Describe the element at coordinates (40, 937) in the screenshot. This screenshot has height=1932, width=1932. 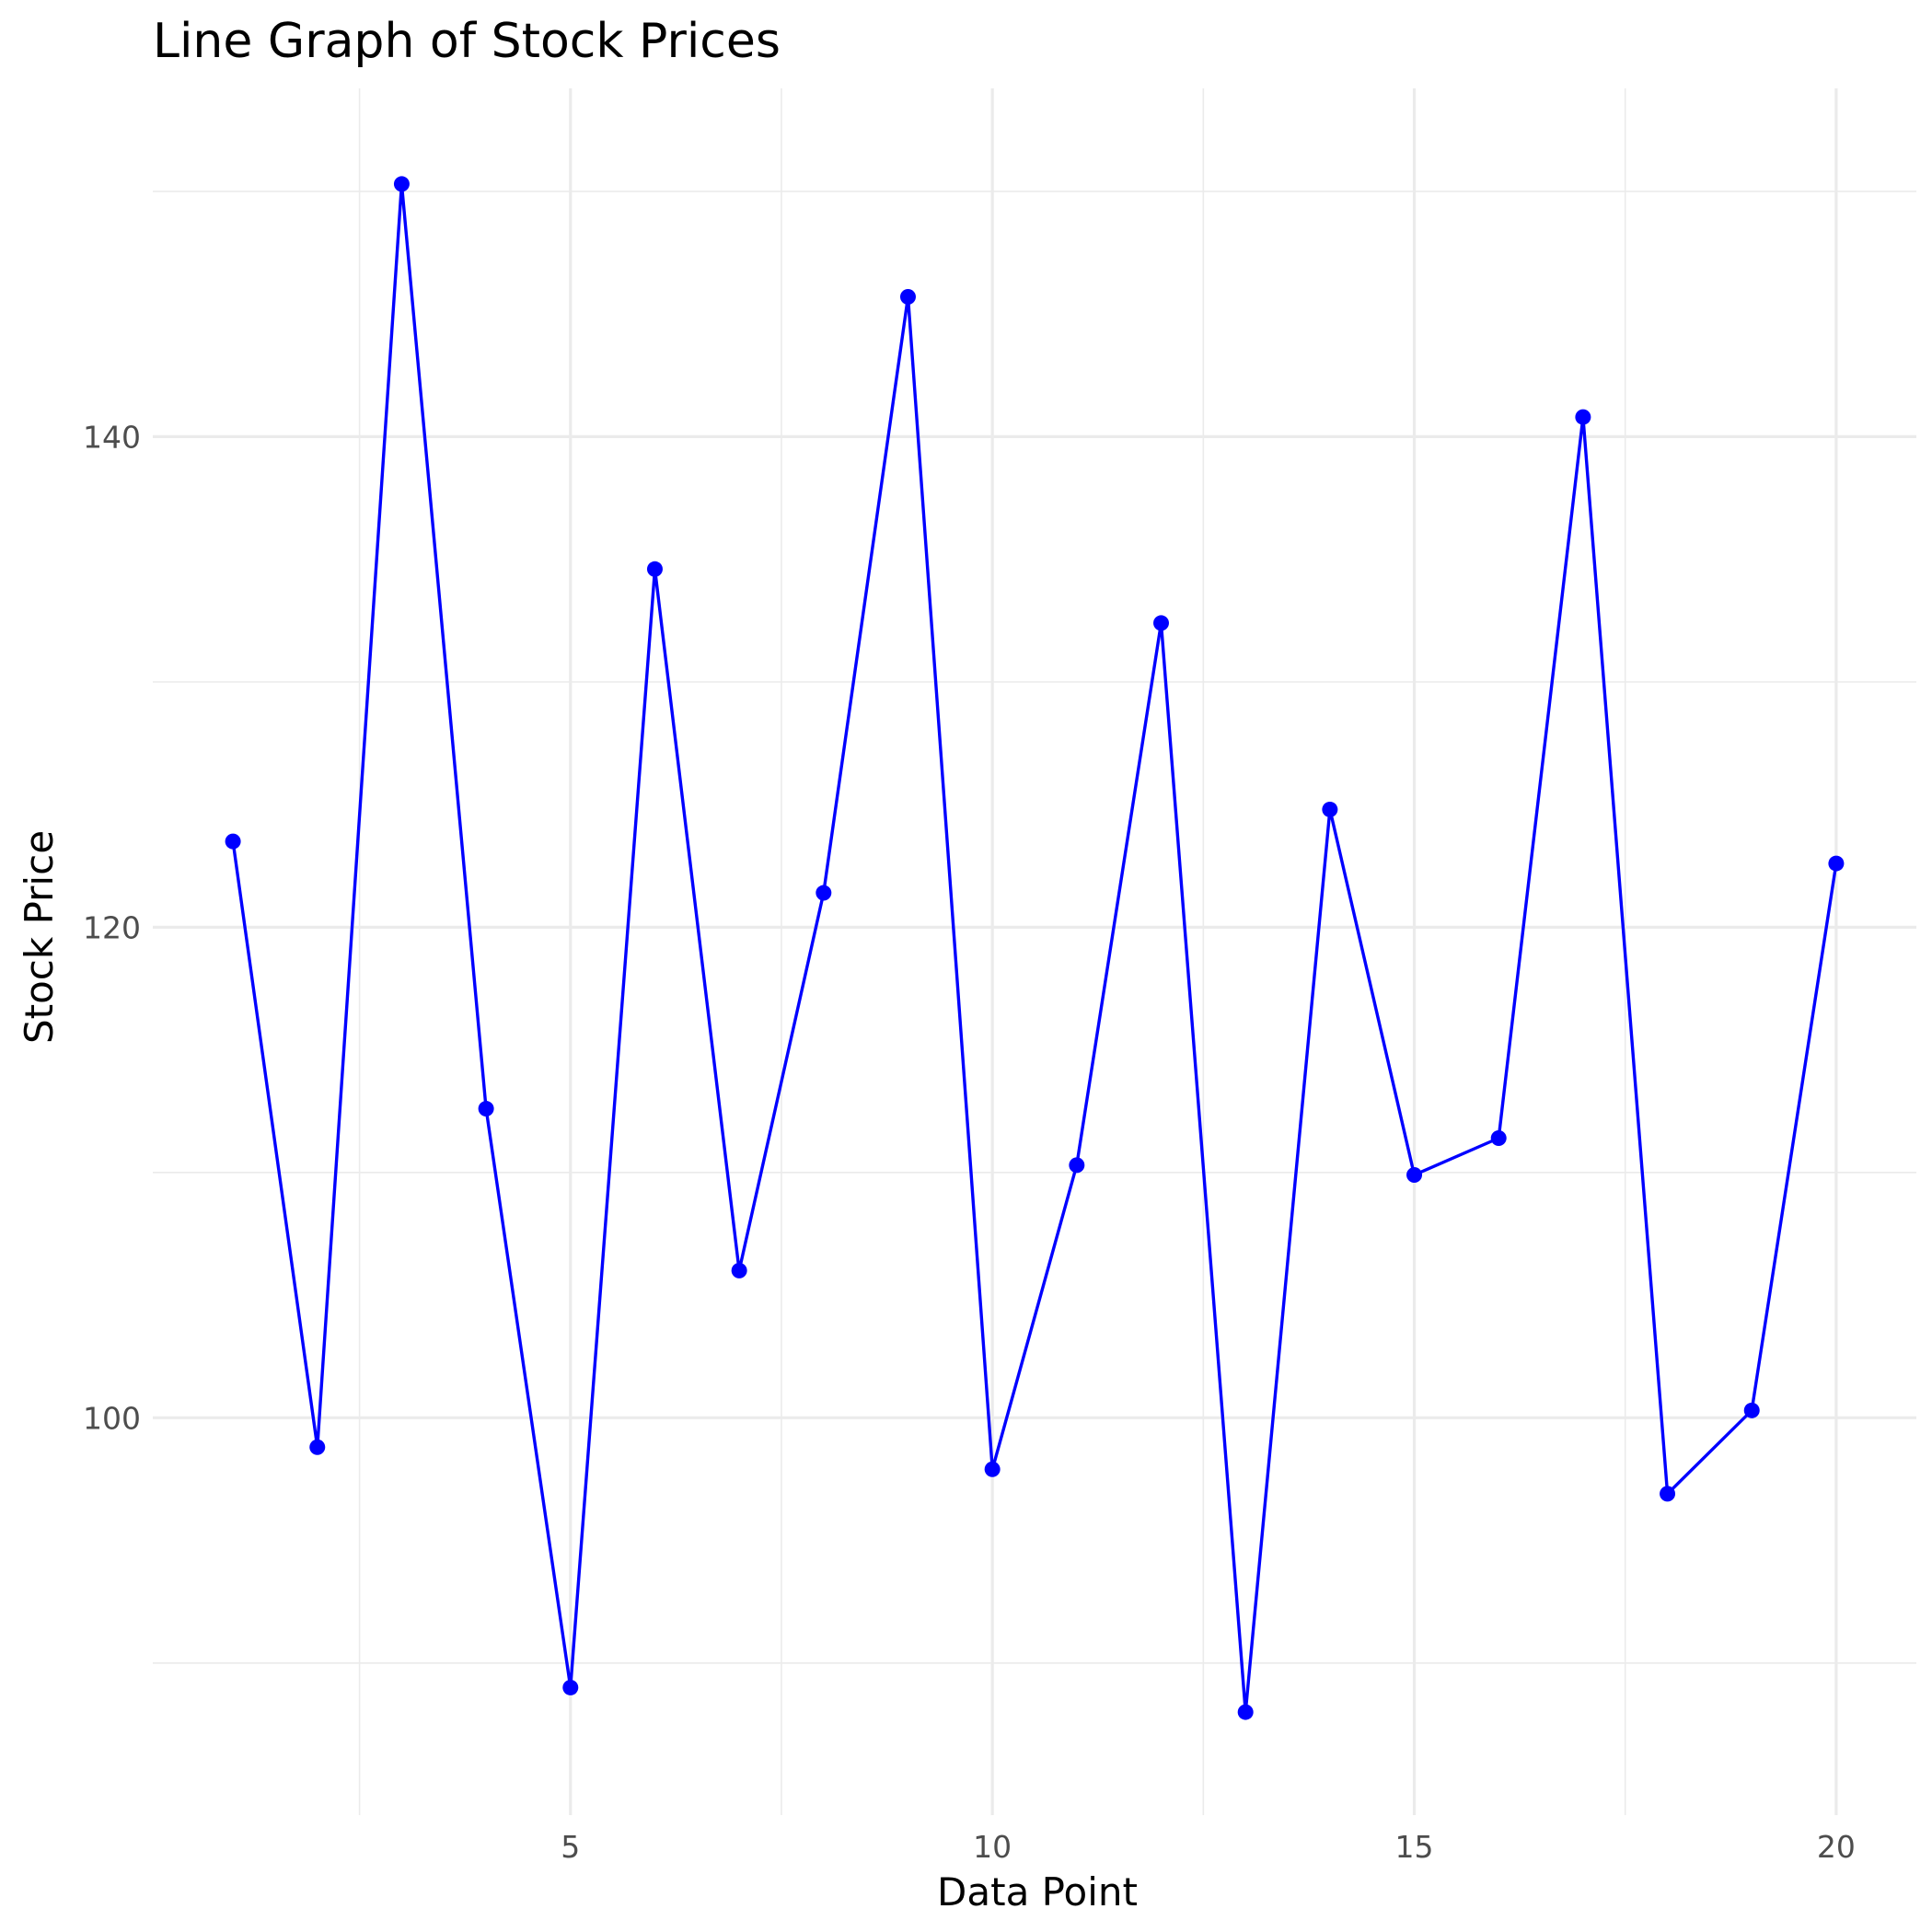
I see `y-axis-title: Stock Price` at that location.